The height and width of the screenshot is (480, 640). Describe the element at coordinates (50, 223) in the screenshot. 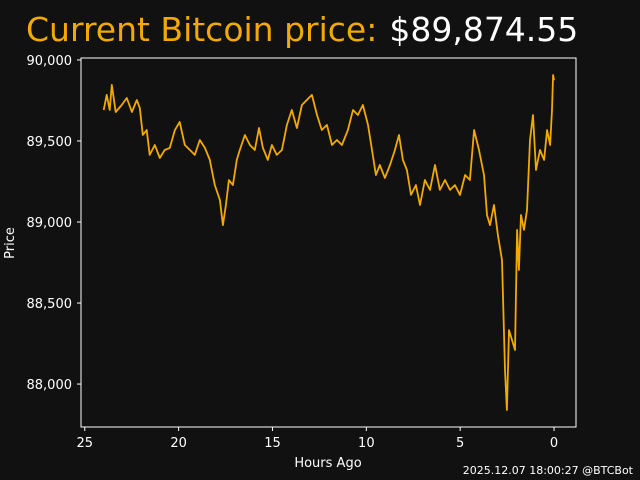

I see `y-tick-label: 89,000` at that location.